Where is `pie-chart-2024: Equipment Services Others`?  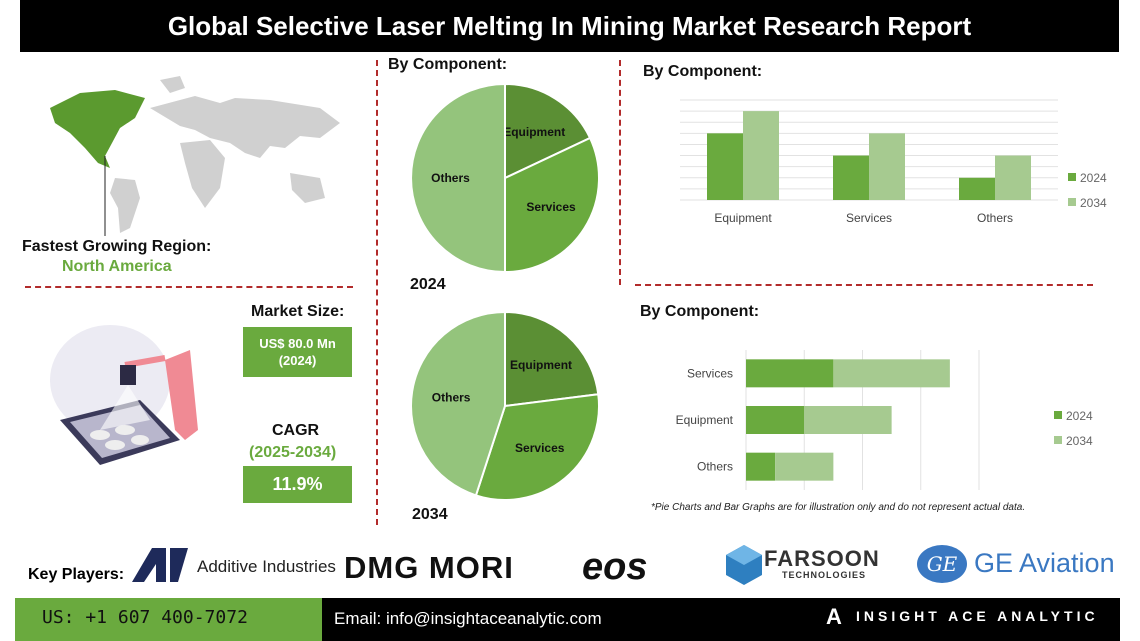 pie-chart-2024: Equipment Services Others is located at coordinates (505, 178).